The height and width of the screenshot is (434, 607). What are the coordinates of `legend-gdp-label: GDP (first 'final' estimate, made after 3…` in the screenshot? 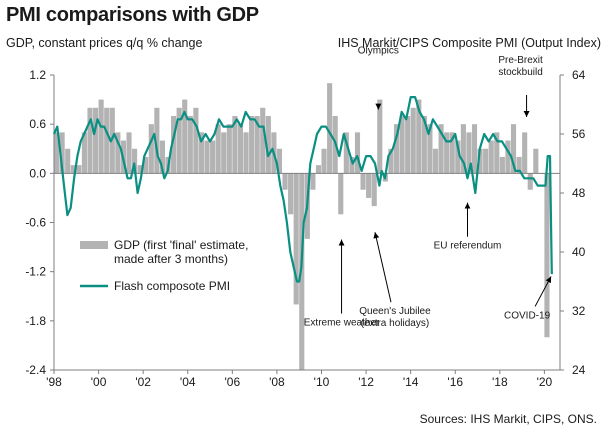 It's located at (181, 252).